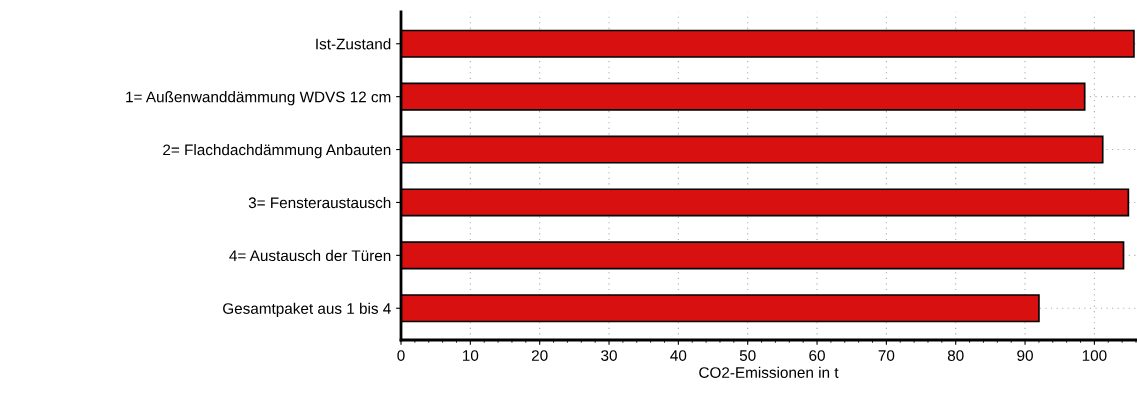  I want to click on x-tick-label: 30, so click(609, 355).